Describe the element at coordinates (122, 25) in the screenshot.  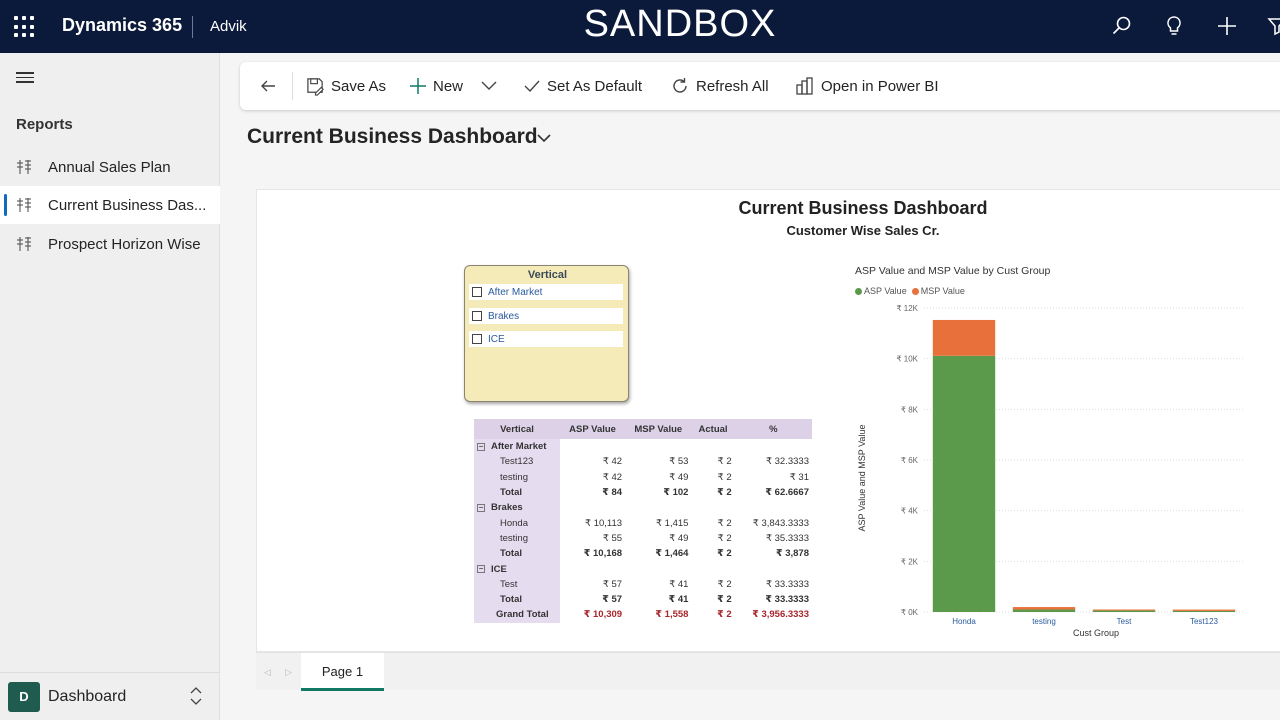
I see `brand-name: Dynamics 365` at that location.